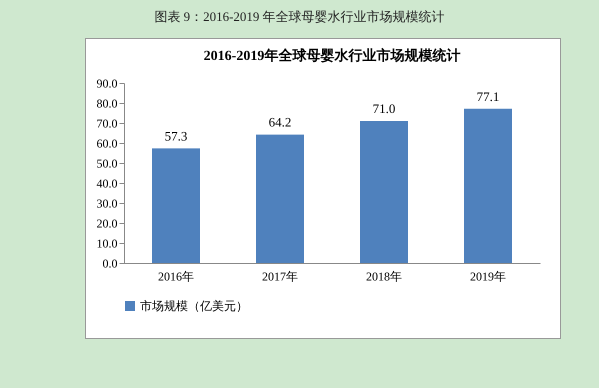 The width and height of the screenshot is (599, 388). I want to click on y-tick-label: 90.0, so click(107, 83).